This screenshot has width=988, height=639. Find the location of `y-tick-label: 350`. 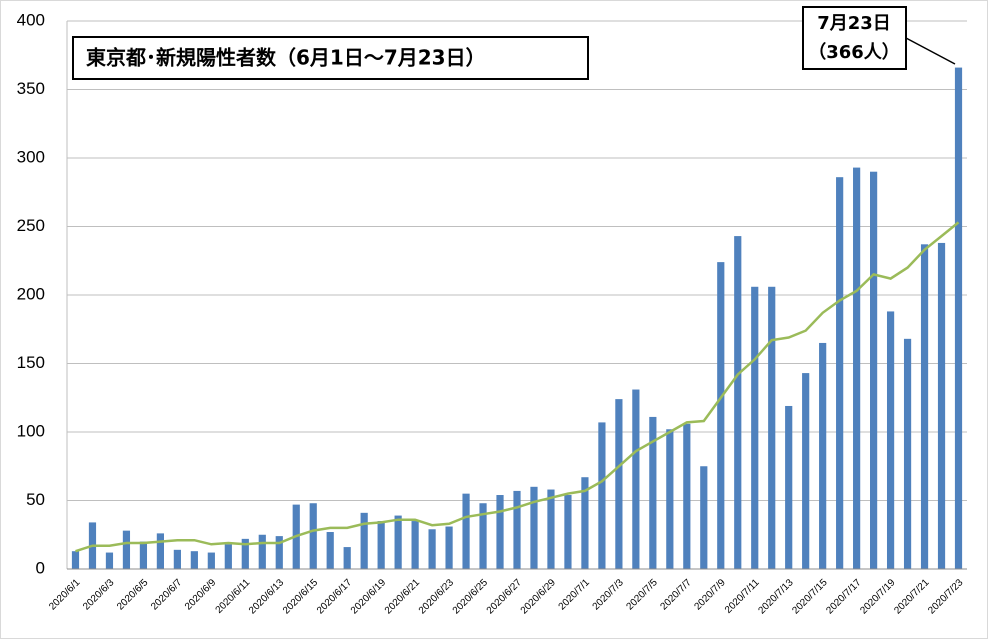

y-tick-label: 350 is located at coordinates (31, 88).